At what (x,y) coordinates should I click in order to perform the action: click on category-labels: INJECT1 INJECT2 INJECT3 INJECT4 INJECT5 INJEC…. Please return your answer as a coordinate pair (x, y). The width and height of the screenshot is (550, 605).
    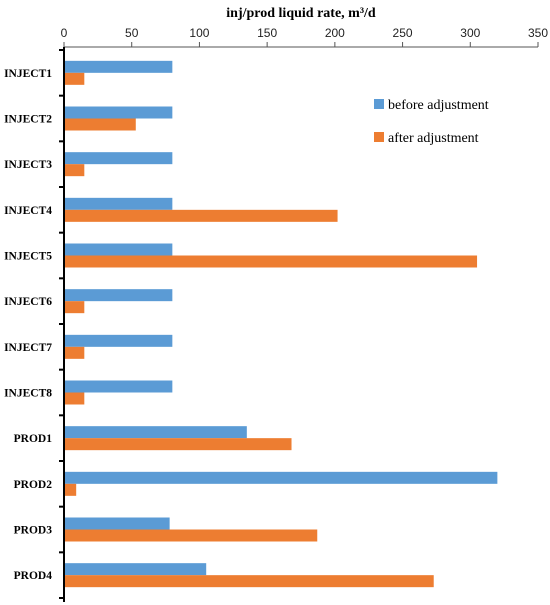
    Looking at the image, I should click on (28, 325).